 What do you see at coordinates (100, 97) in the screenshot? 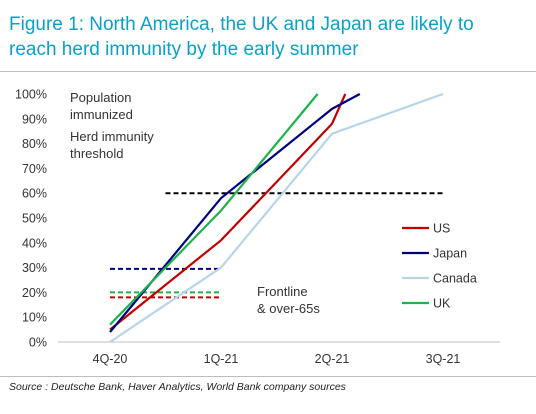
I see `annotation-population: Population` at bounding box center [100, 97].